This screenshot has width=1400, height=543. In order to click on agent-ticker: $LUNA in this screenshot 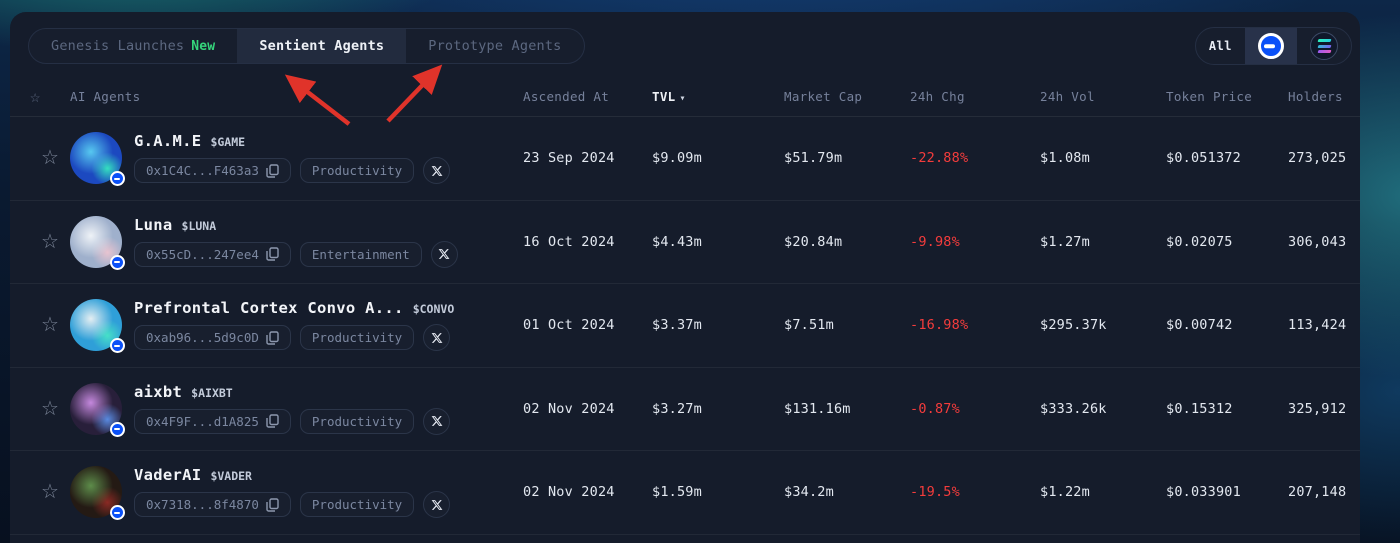, I will do `click(199, 225)`.